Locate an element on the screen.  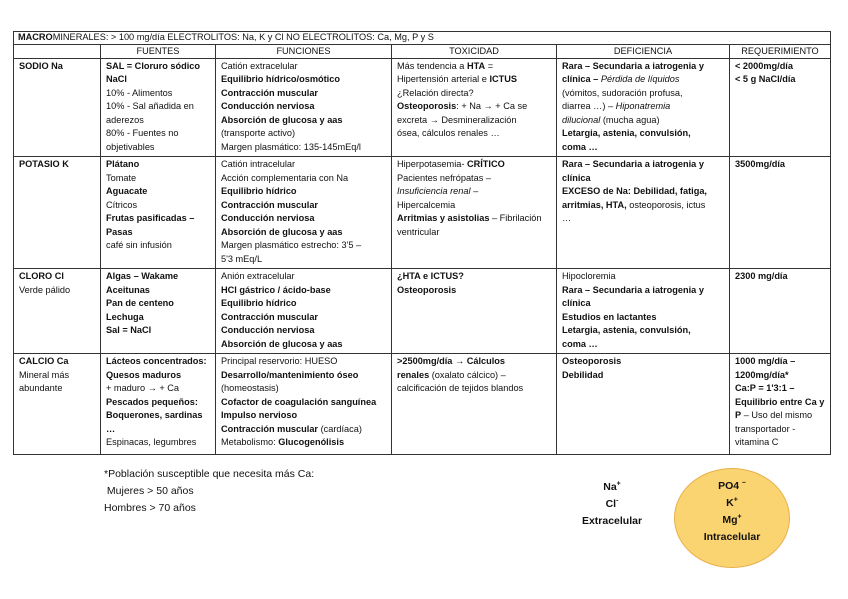
cell-line: Absorción de glucosa y aas is located at coordinates (304, 121).